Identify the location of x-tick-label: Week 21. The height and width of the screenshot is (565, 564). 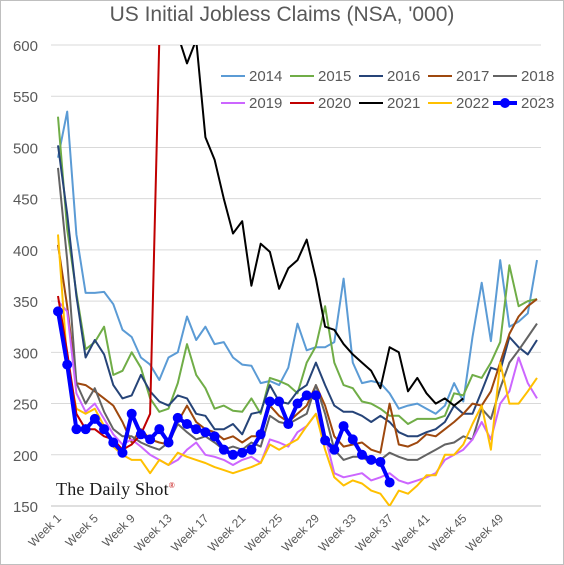
(226, 532).